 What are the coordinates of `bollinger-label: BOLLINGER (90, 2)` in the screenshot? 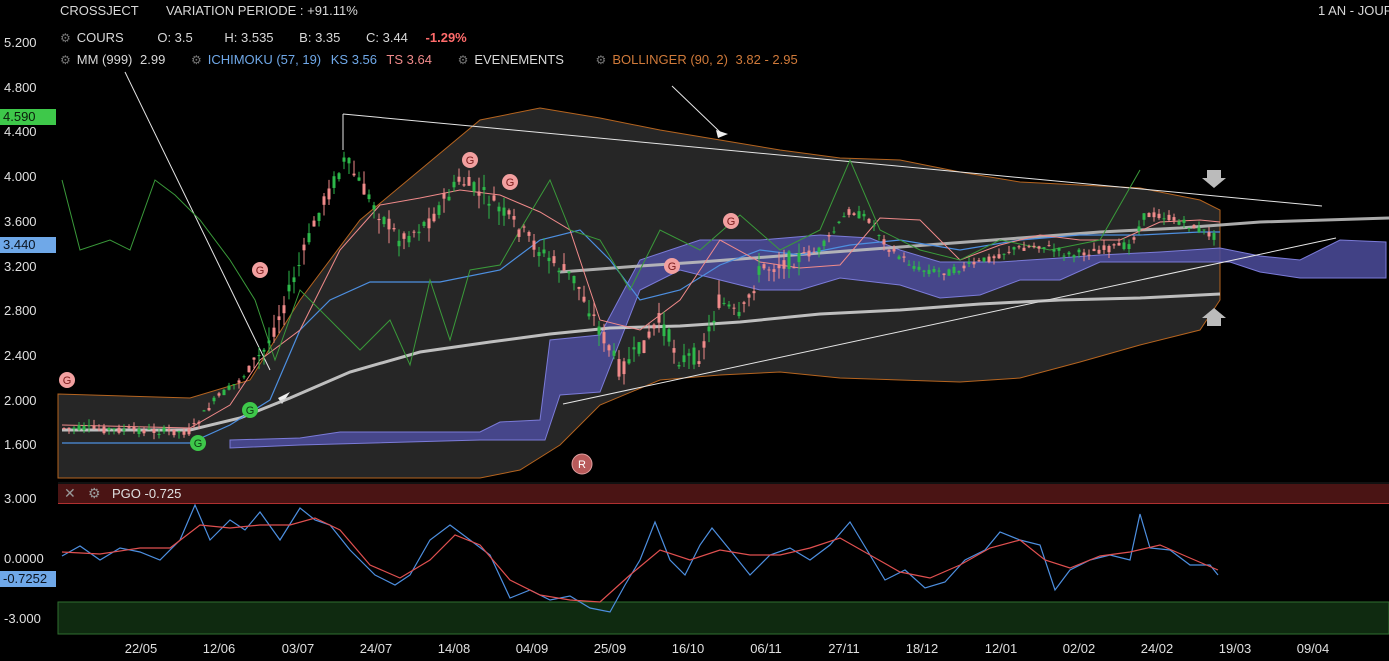 It's located at (670, 59).